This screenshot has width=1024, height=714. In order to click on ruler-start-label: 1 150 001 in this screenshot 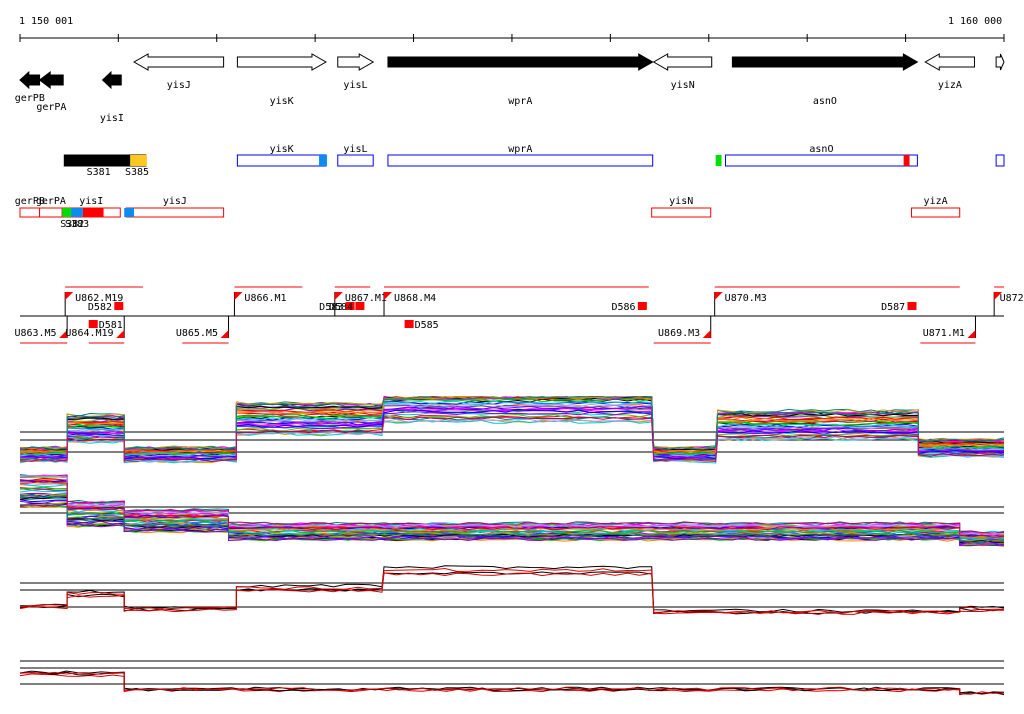, I will do `click(46, 21)`.